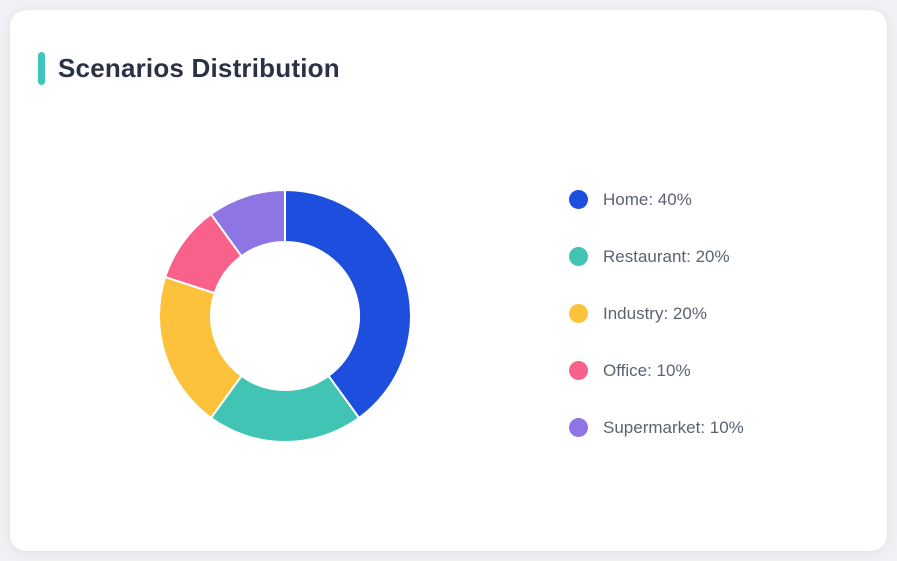 The height and width of the screenshot is (561, 897). Describe the element at coordinates (647, 370) in the screenshot. I see `legend-label: Office: 10%` at that location.